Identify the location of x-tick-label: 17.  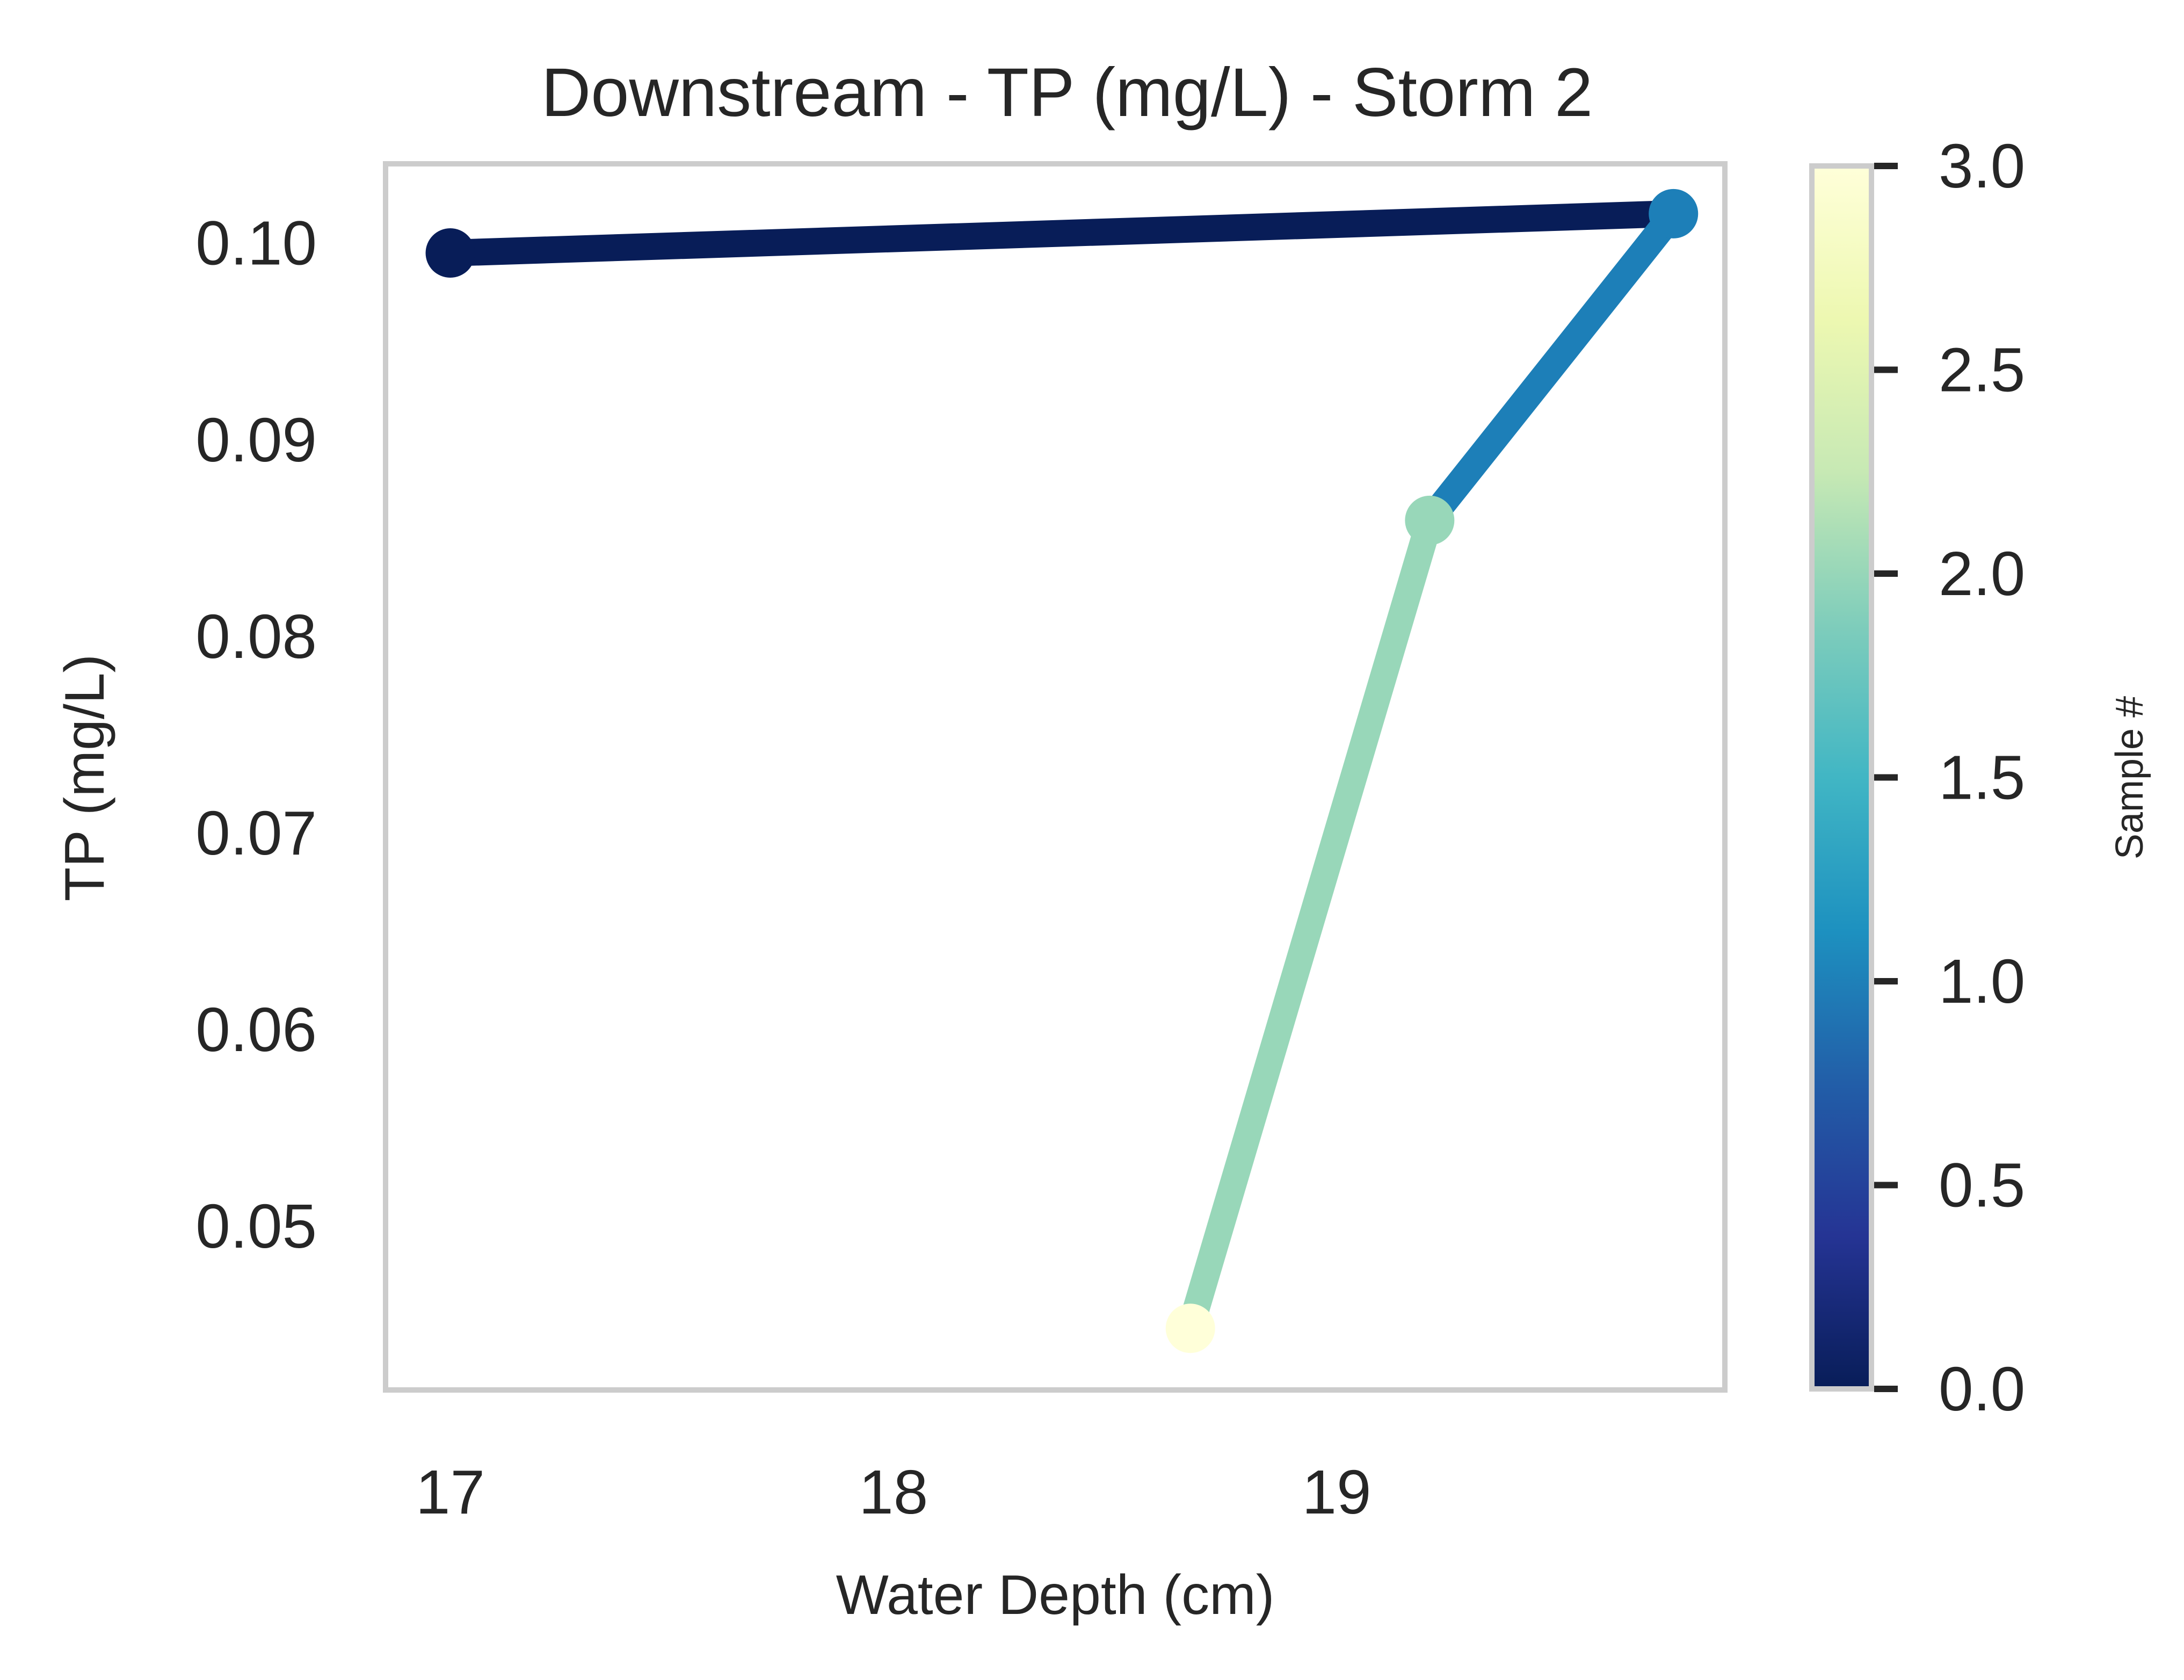
(451, 1492).